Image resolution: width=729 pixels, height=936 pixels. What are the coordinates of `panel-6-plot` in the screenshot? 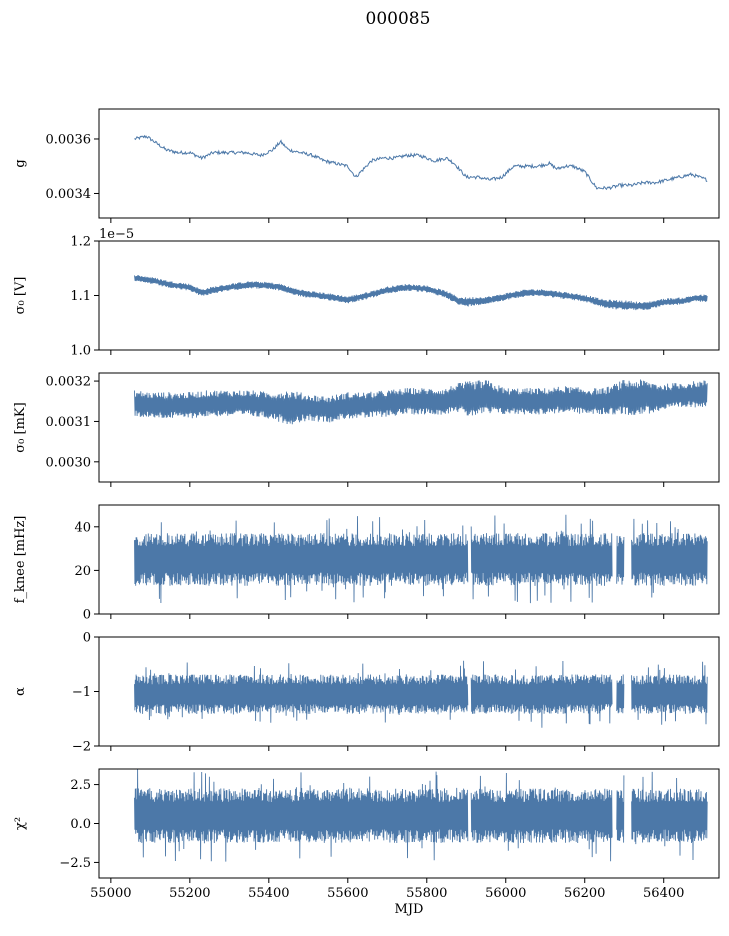 It's located at (421, 815).